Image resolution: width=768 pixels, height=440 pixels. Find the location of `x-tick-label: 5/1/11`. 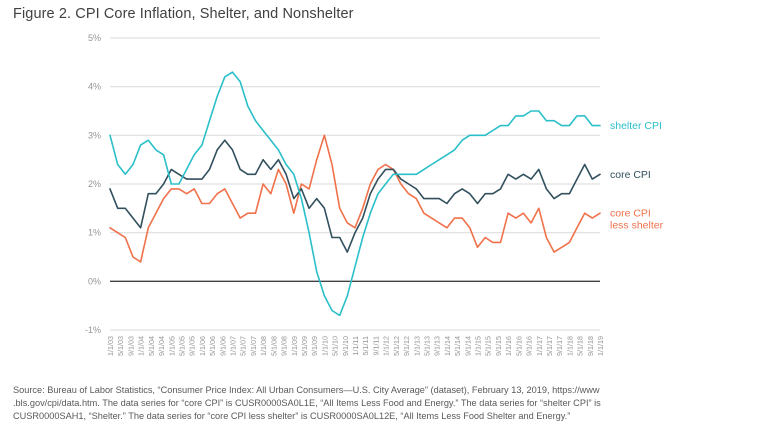

x-tick-label: 5/1/11 is located at coordinates (365, 345).